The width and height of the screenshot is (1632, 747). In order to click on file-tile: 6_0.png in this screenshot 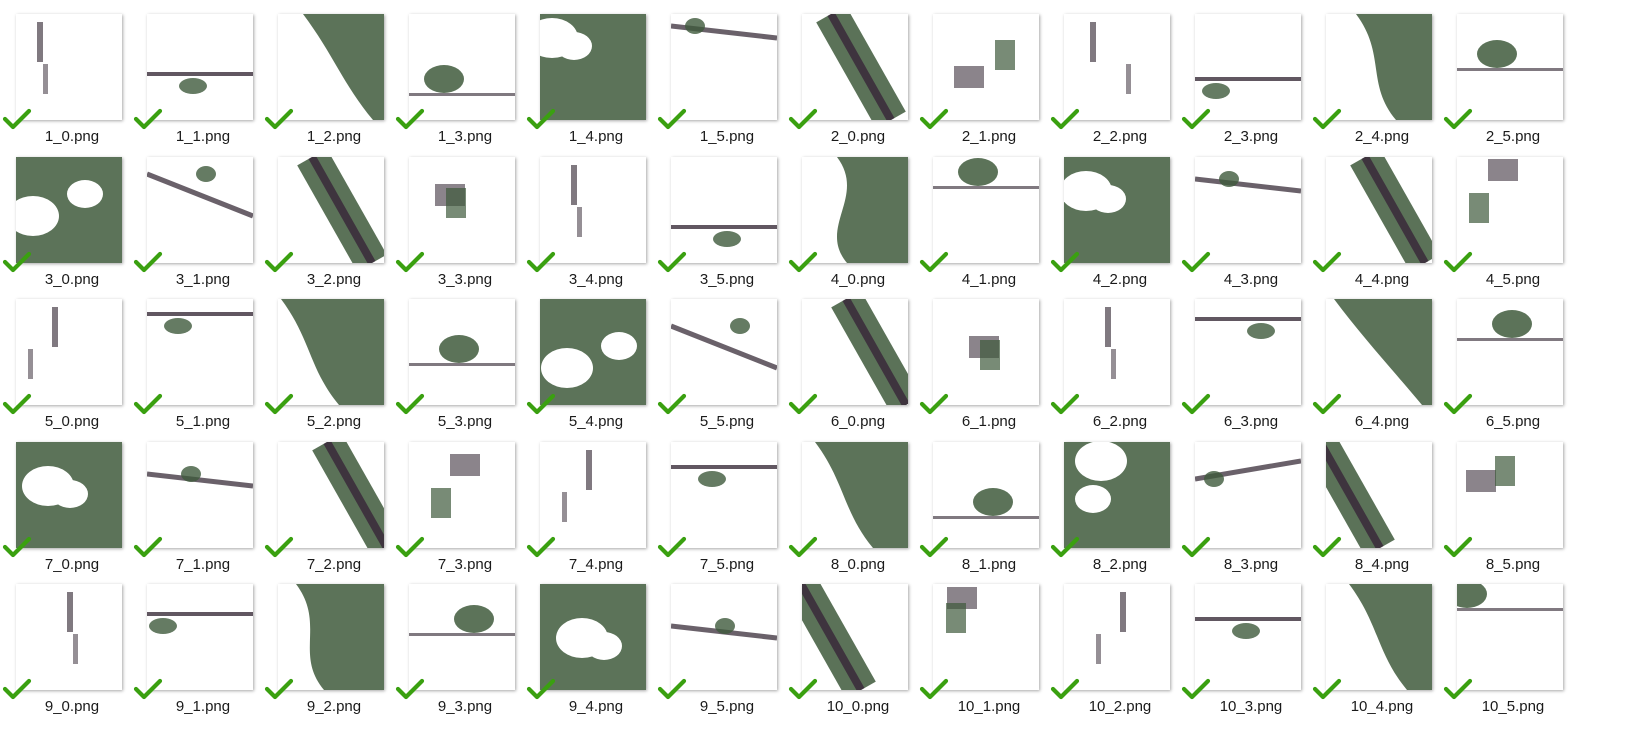, I will do `click(848, 369)`.